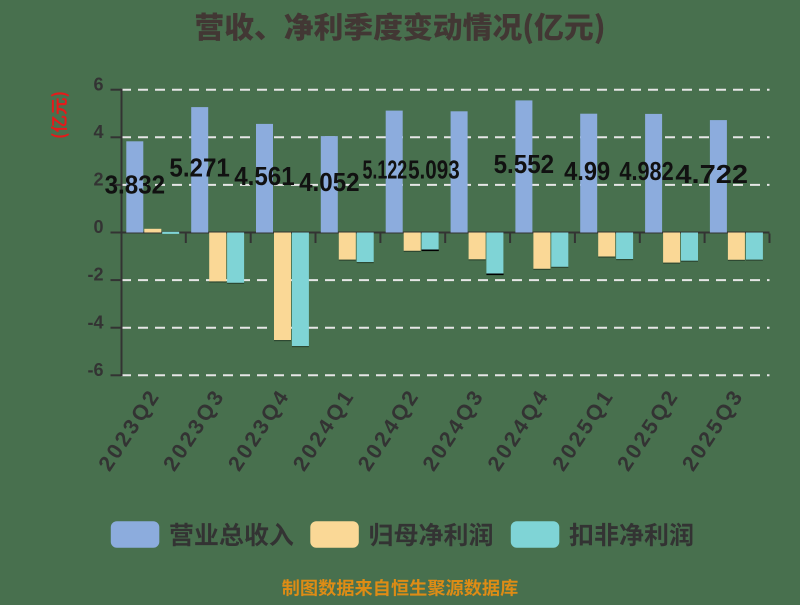 The height and width of the screenshot is (605, 800). Describe the element at coordinates (264, 176) in the screenshot. I see `svg-text: 4.561` at that location.